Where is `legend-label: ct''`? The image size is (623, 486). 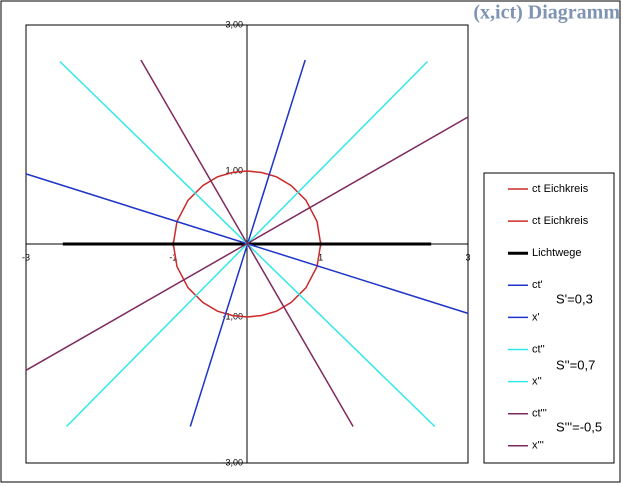 legend-label: ct'' is located at coordinates (538, 349).